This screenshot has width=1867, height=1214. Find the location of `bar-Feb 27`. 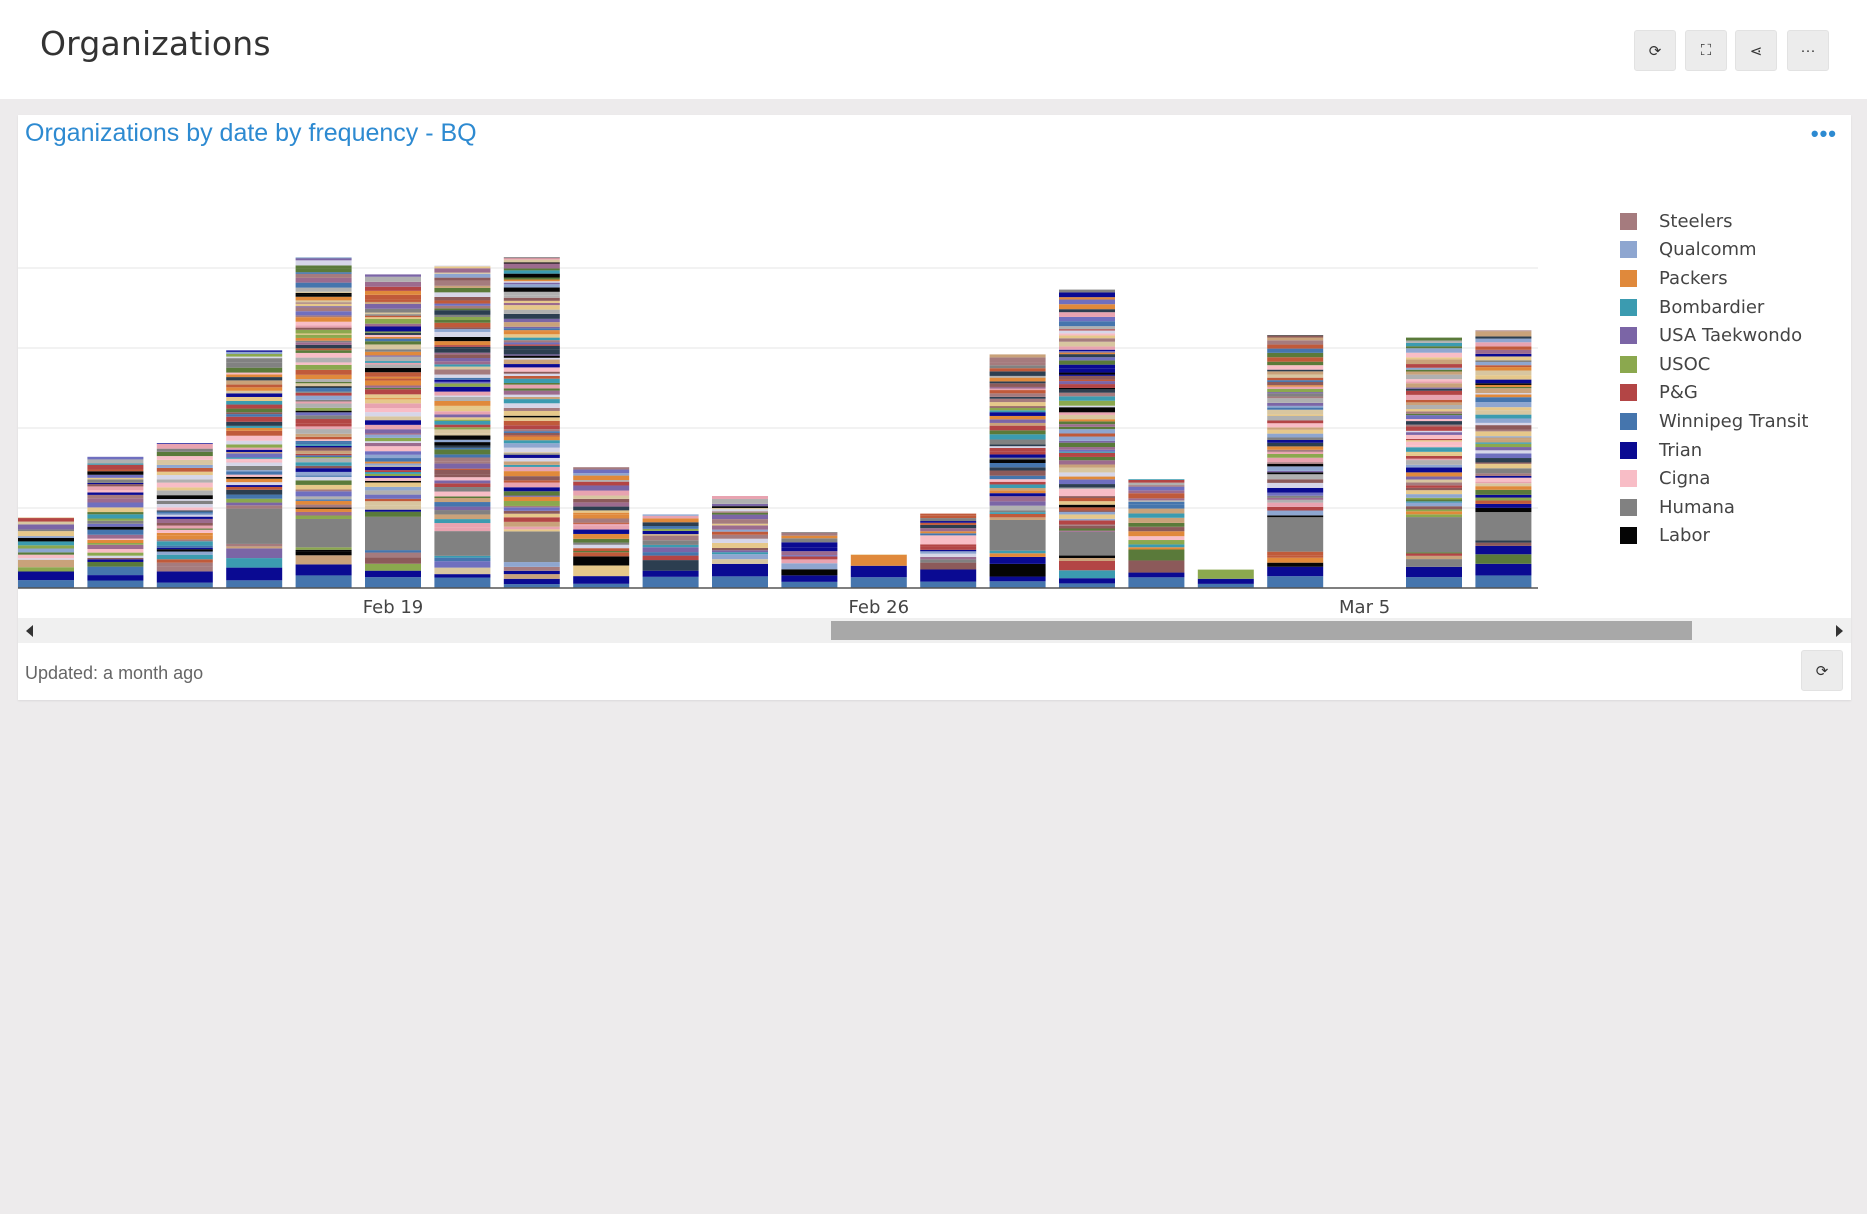

bar-Feb 27 is located at coordinates (948, 550).